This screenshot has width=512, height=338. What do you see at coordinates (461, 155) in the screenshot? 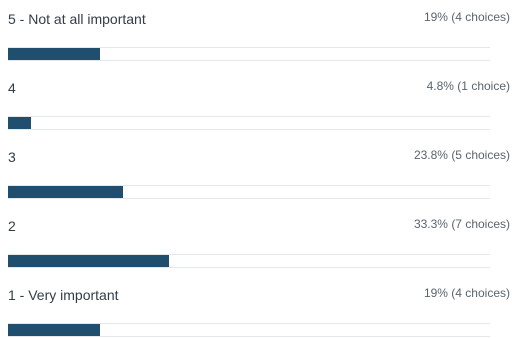
I see `option-stat: 23.8% (5 choices)` at bounding box center [461, 155].